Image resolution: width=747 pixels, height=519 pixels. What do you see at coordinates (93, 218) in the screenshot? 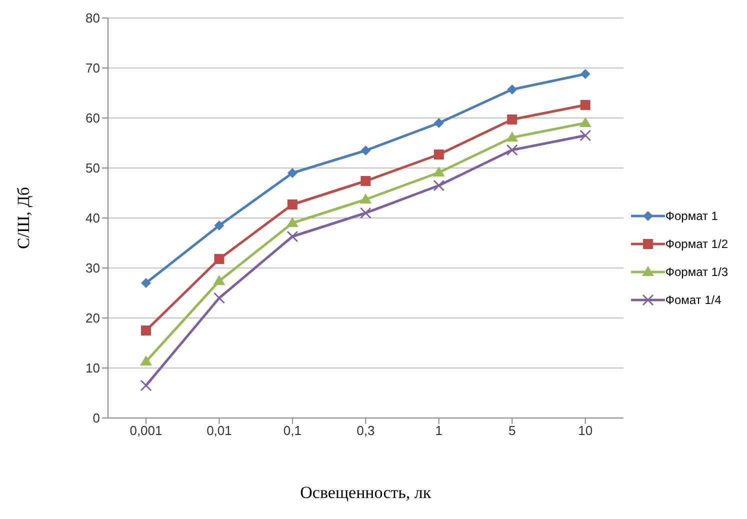
I see `y-tick-label: 40` at bounding box center [93, 218].